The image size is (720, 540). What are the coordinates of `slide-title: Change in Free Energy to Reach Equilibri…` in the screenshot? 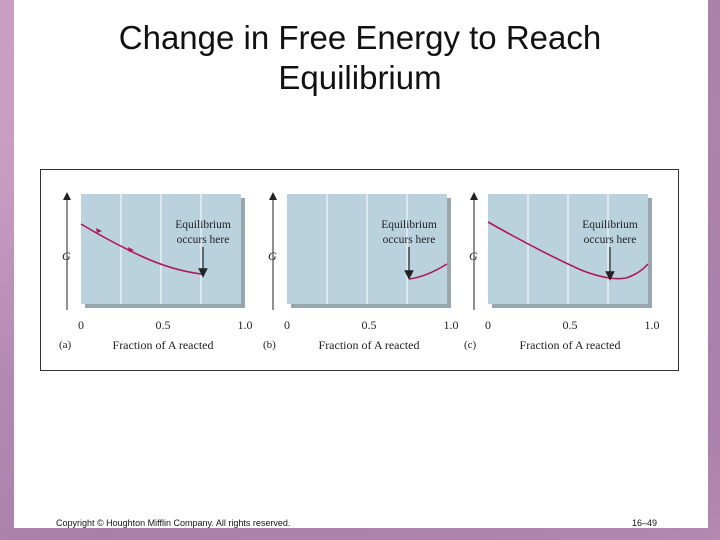 It's located at (360, 58).